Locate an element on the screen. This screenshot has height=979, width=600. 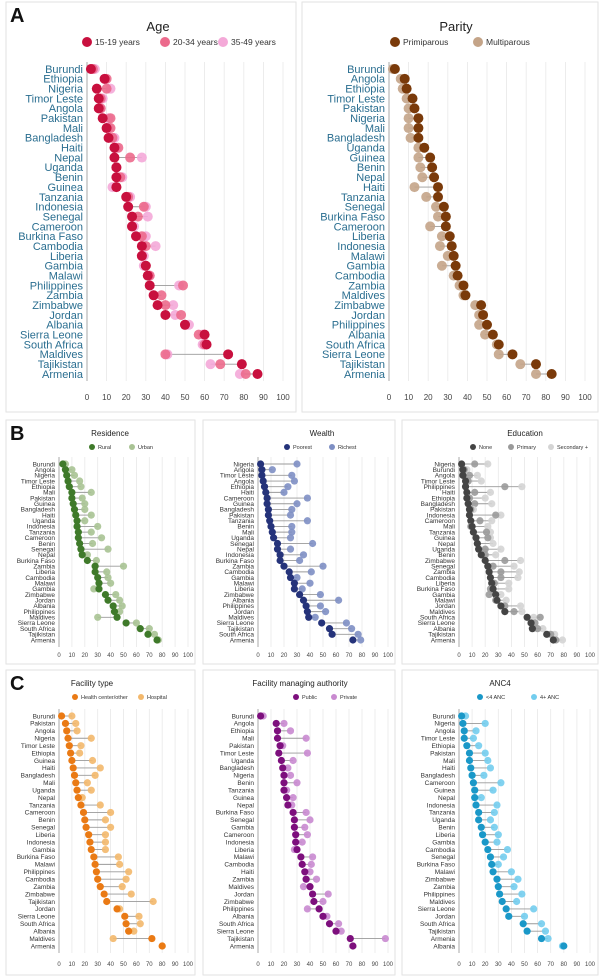
tick-label: 50 is located at coordinates (487, 397).